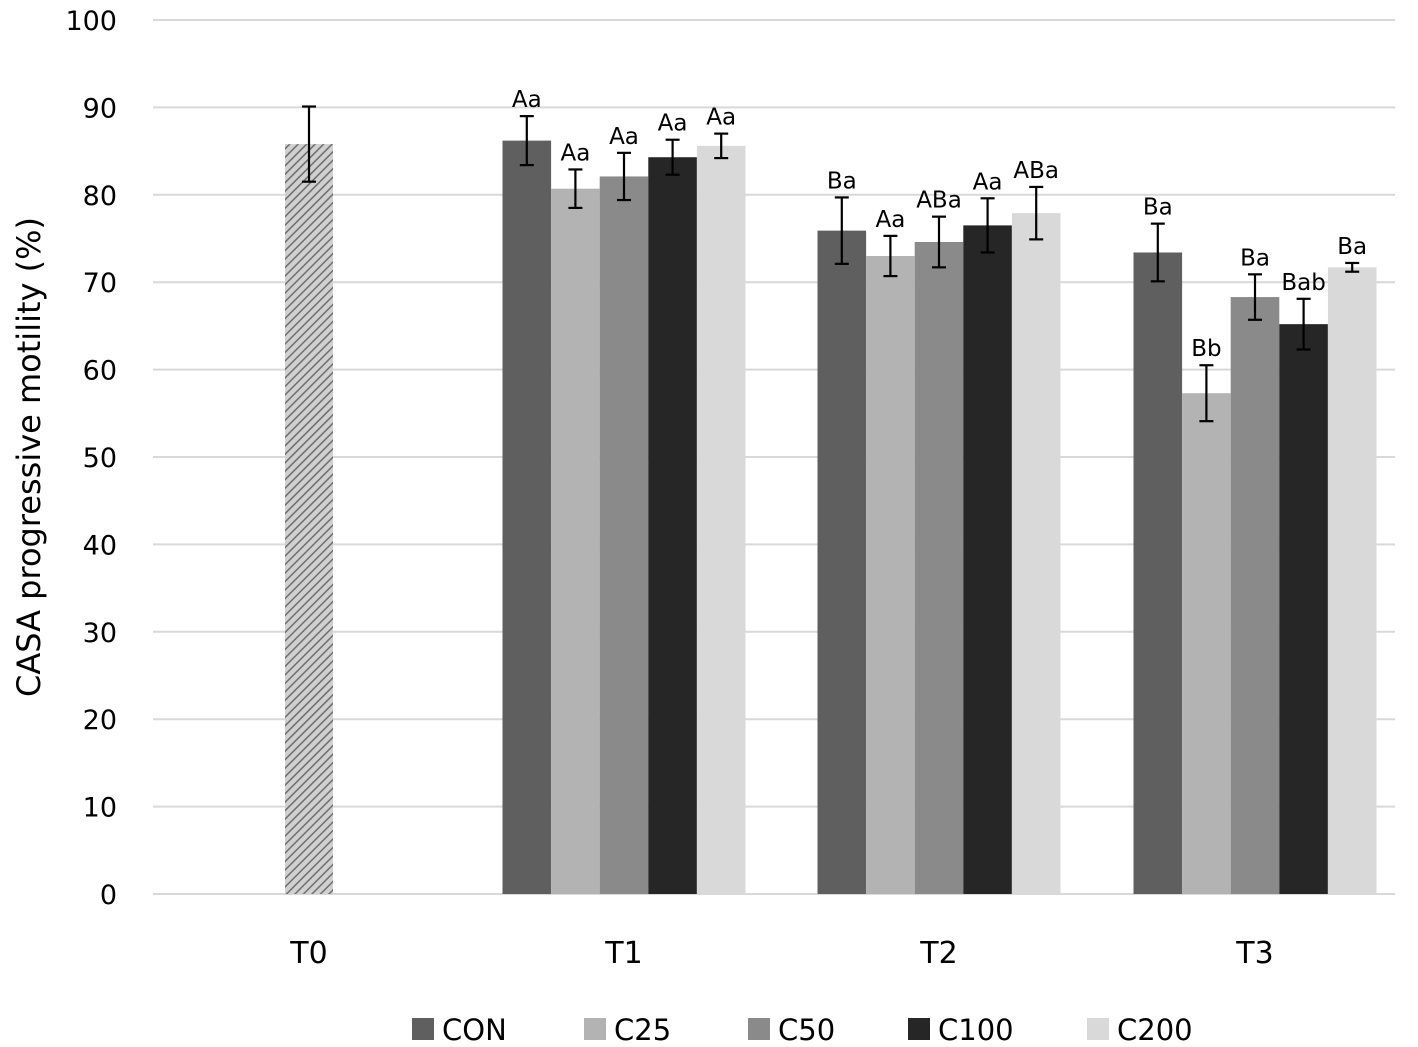 The width and height of the screenshot is (1418, 1047). Describe the element at coordinates (939, 242) in the screenshot. I see `error-bar-T2-C50` at that location.